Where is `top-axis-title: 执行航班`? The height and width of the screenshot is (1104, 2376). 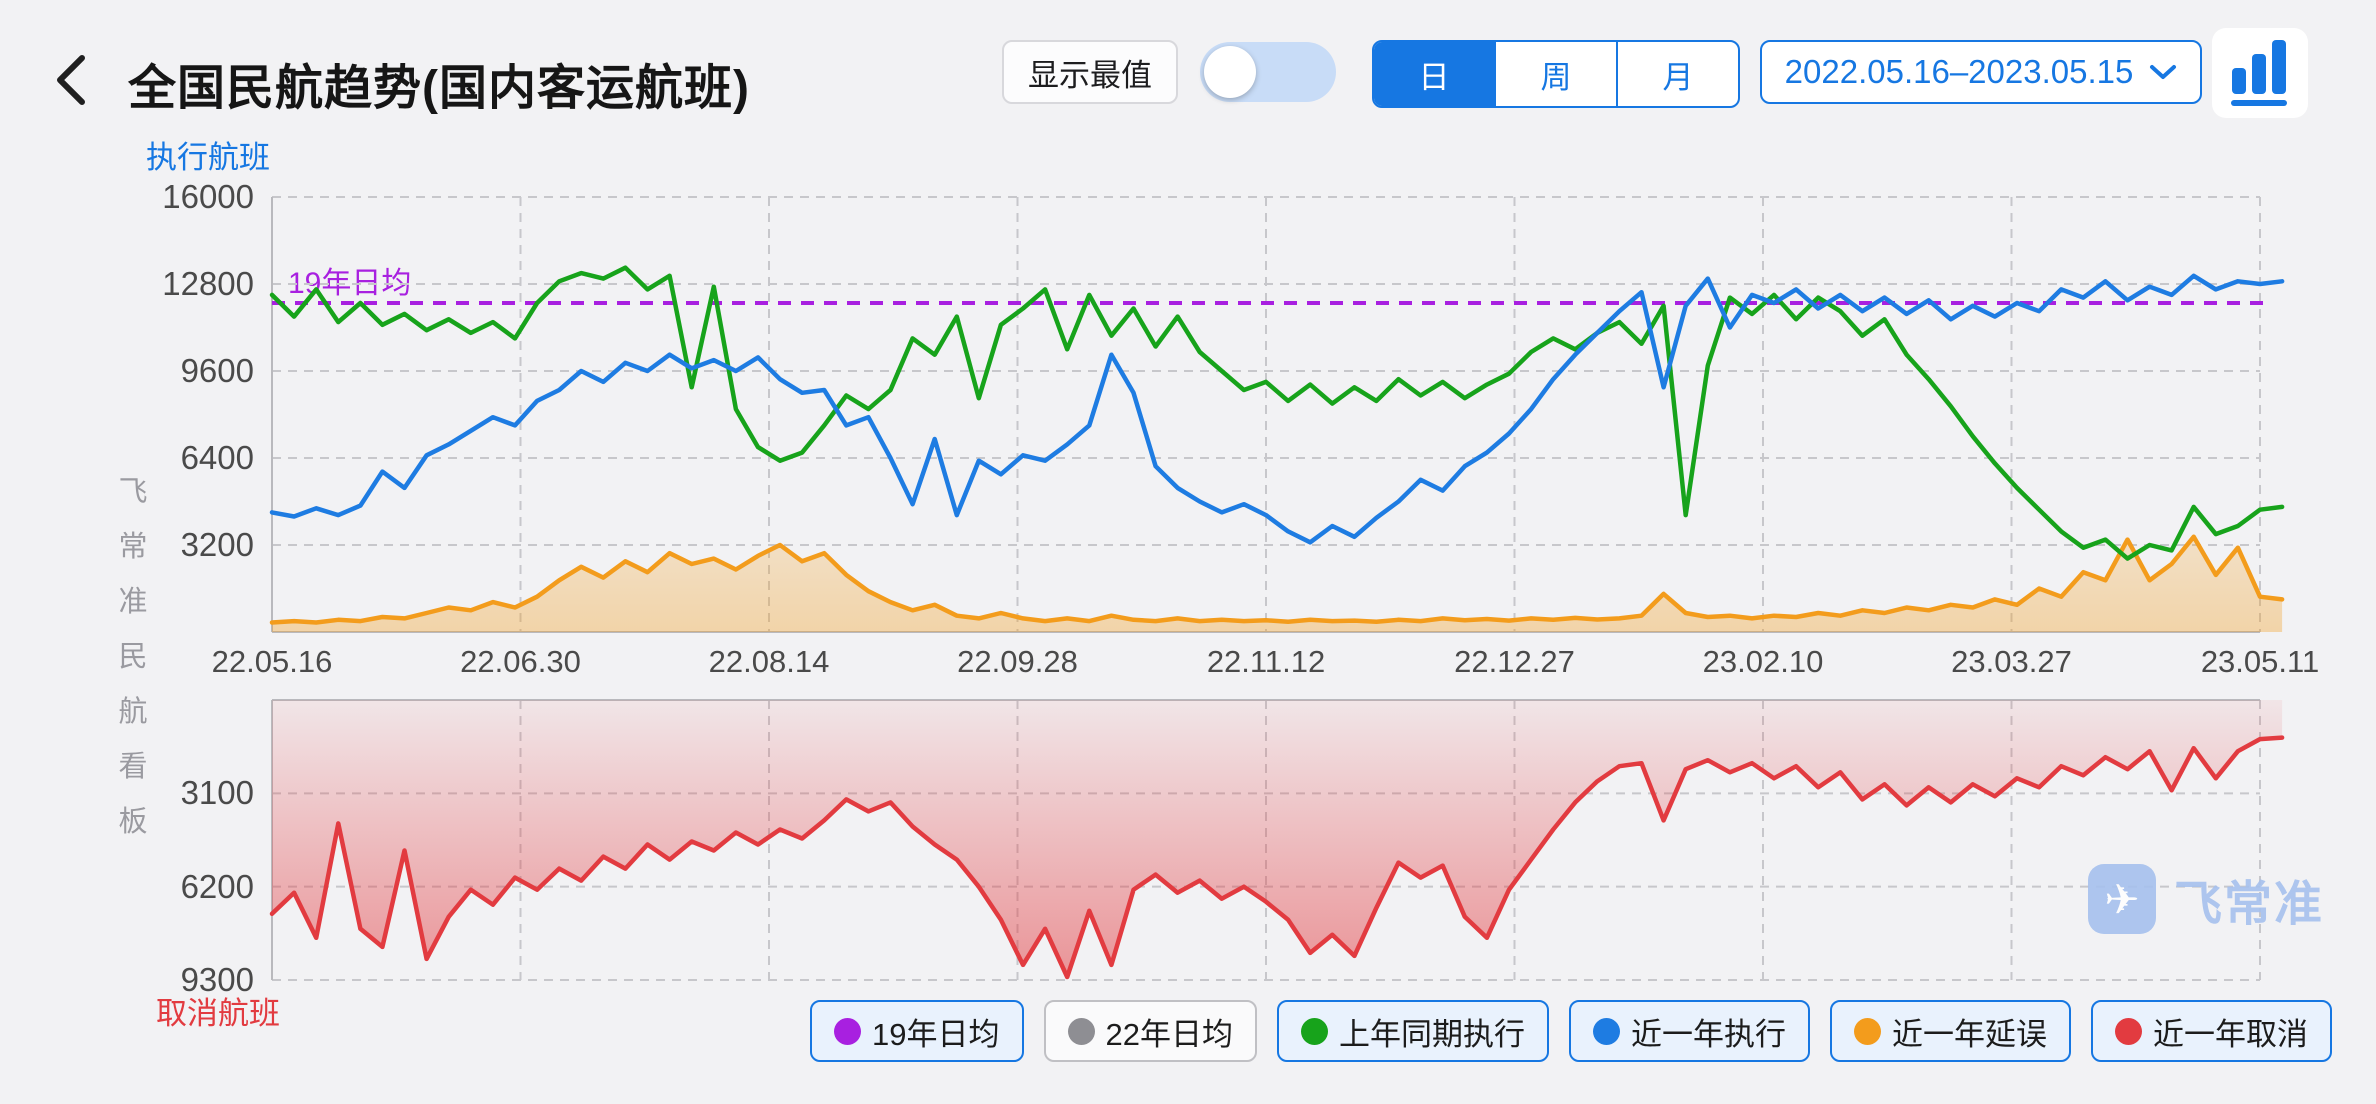
top-axis-title: 执行航班 is located at coordinates (208, 157).